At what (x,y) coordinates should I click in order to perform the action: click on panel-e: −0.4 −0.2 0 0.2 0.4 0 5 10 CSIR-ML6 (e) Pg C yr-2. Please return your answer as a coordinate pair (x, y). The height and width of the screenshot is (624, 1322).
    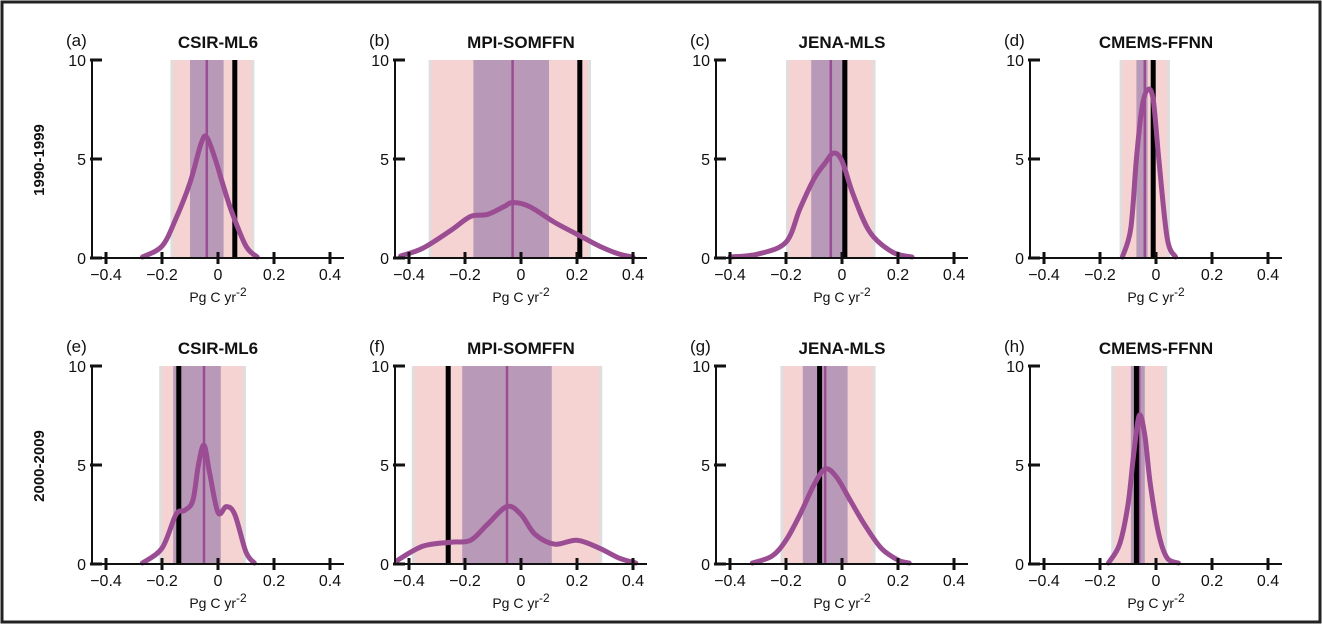
    Looking at the image, I should click on (205, 474).